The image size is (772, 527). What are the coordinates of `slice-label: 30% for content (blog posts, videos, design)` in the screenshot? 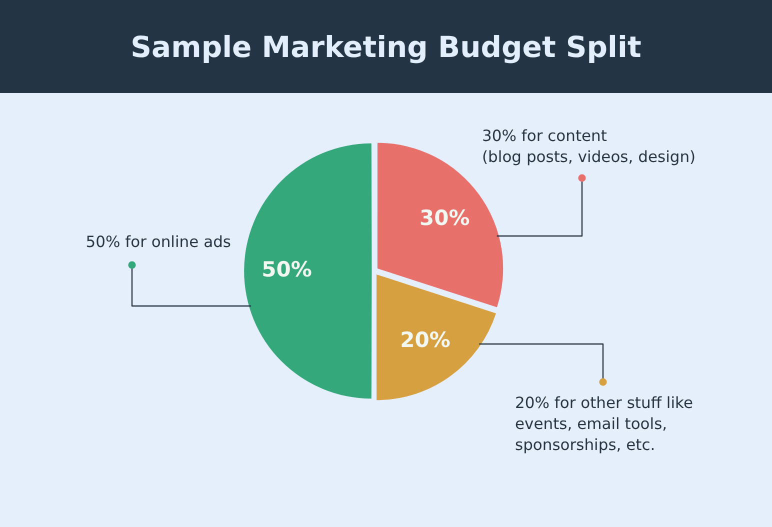 It's located at (589, 146).